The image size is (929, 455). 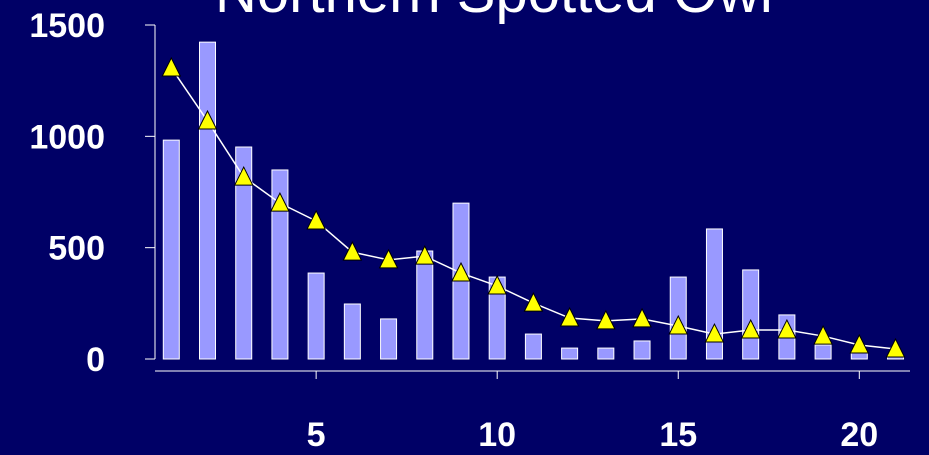 What do you see at coordinates (95, 360) in the screenshot?
I see `y-tick-label: 0` at bounding box center [95, 360].